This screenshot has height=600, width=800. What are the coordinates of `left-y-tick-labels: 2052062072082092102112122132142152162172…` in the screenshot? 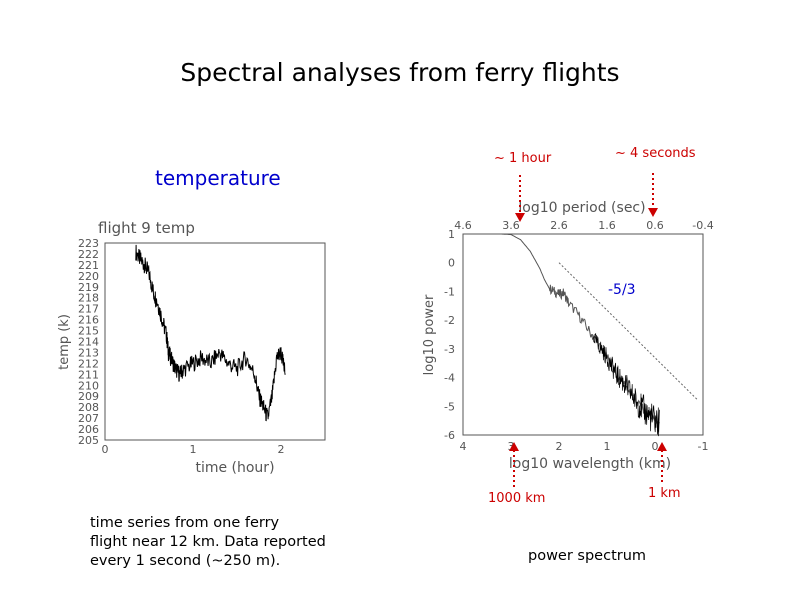 It's located at (88, 342).